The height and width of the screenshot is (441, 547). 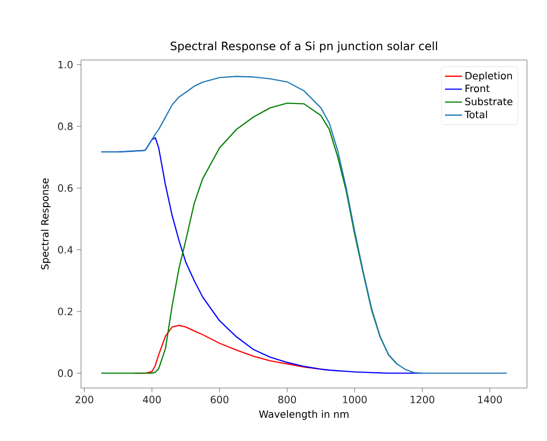 I want to click on legend-label: Depletion, so click(x=489, y=77).